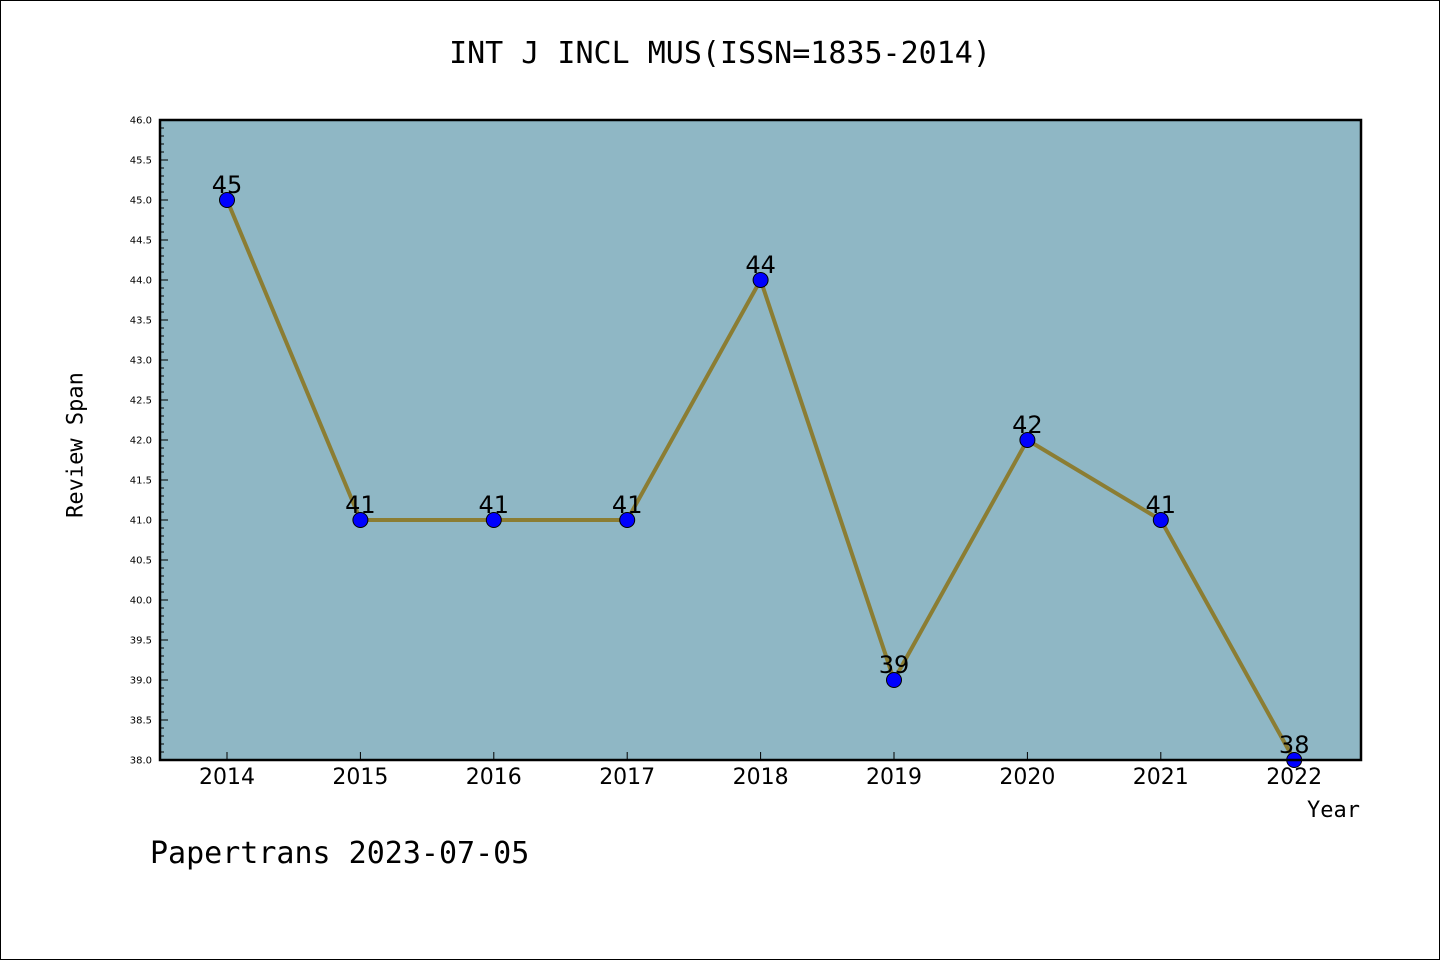 This screenshot has height=960, width=1440. What do you see at coordinates (760, 265) in the screenshot?
I see `data-label: 44` at bounding box center [760, 265].